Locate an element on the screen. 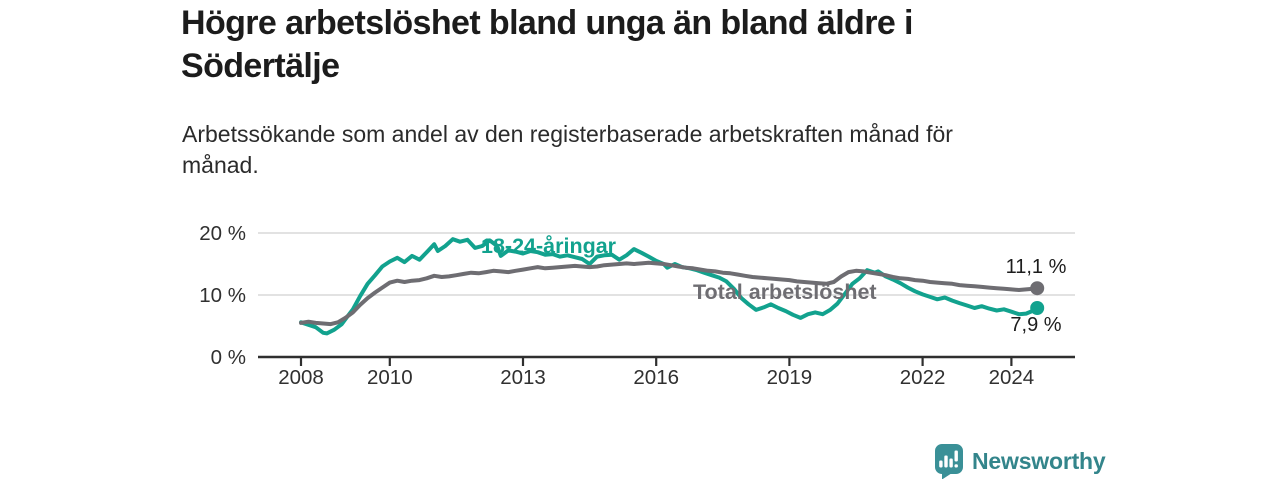  newsworthy-logo-icon is located at coordinates (949, 461).